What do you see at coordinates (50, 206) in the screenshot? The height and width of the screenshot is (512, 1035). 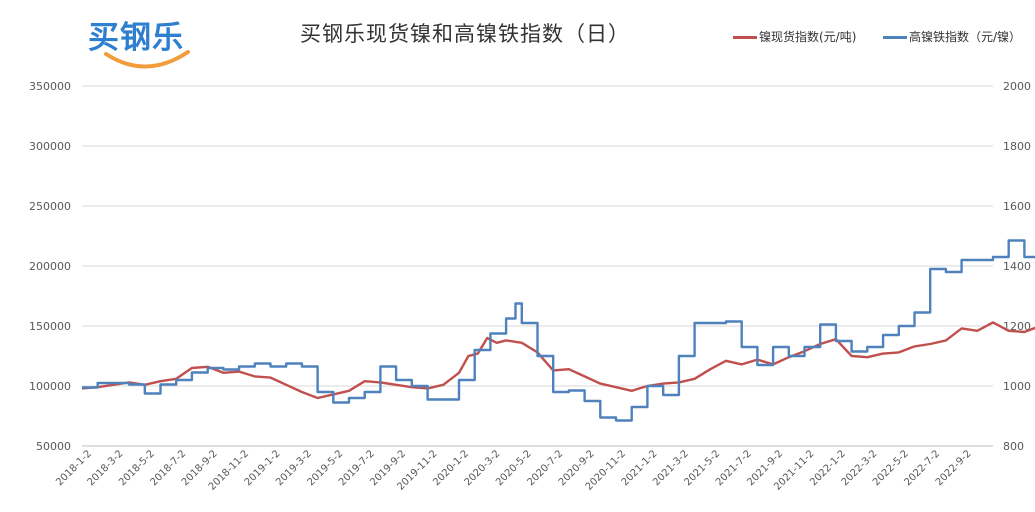 I see `y-left-tick-label: 250000` at bounding box center [50, 206].